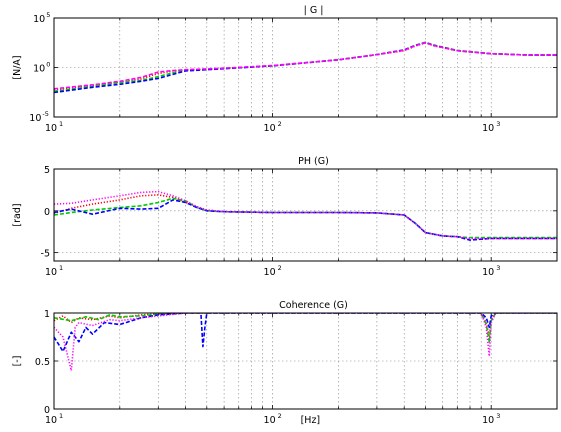  I want to click on x-axis-label: [Hz], so click(311, 420).